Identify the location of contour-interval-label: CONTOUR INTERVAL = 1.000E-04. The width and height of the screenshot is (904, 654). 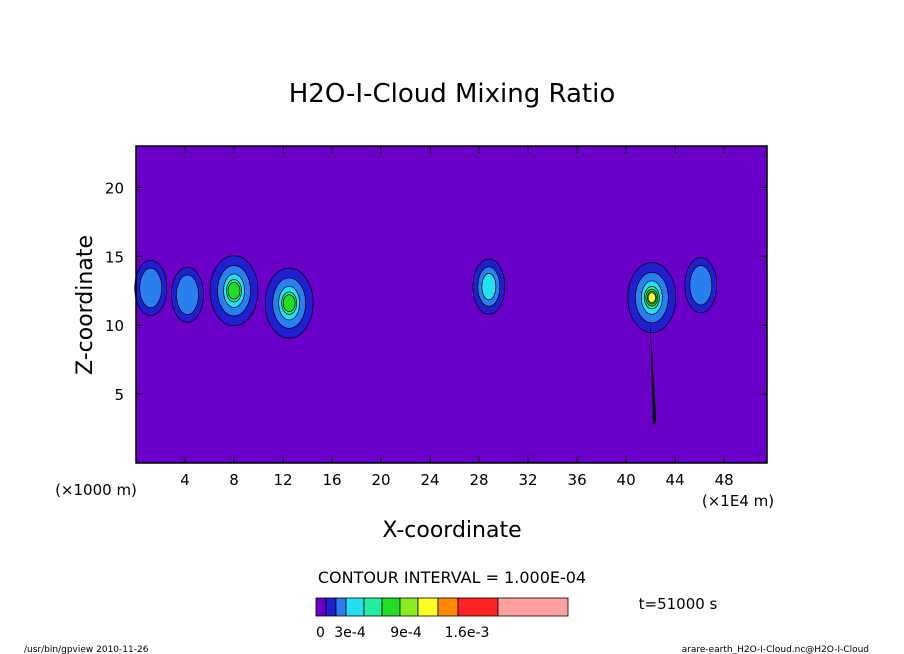
(452, 577).